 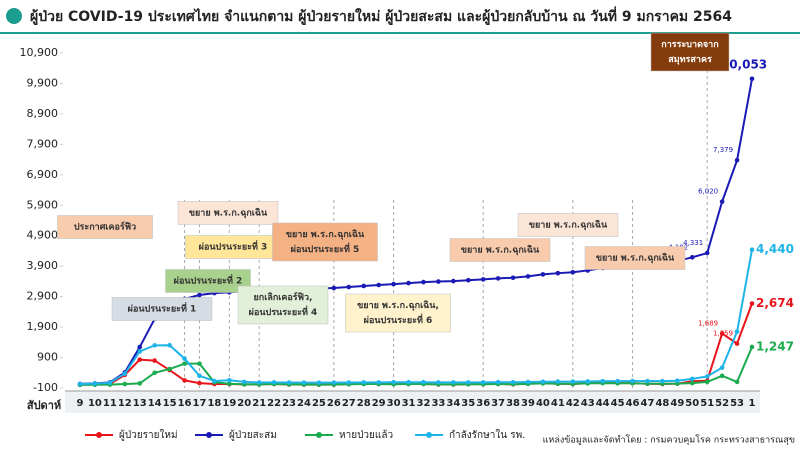 What do you see at coordinates (690, 60) in the screenshot?
I see `annotation-text: สมุทรสาคร` at bounding box center [690, 60].